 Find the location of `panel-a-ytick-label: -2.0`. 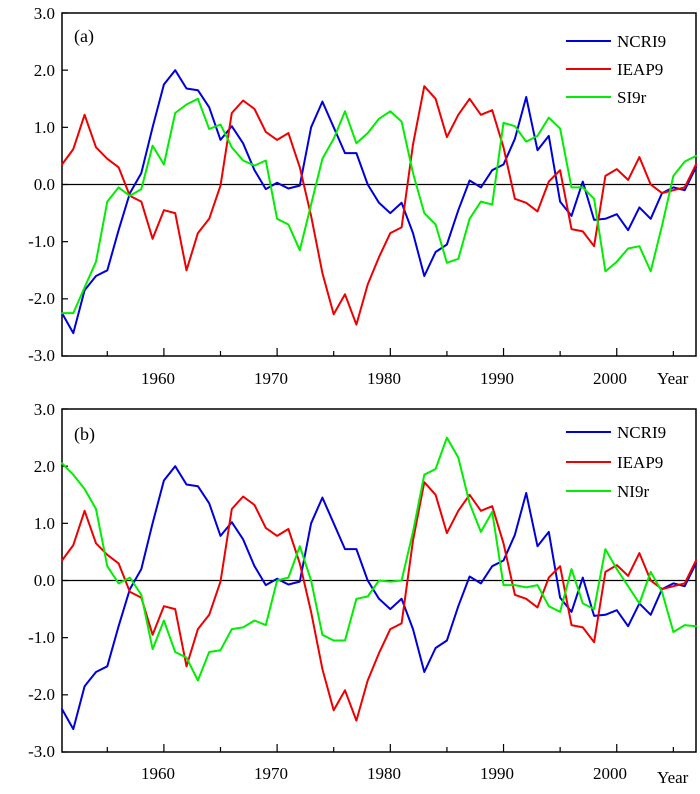

panel-a-ytick-label: -2.0 is located at coordinates (41, 298).